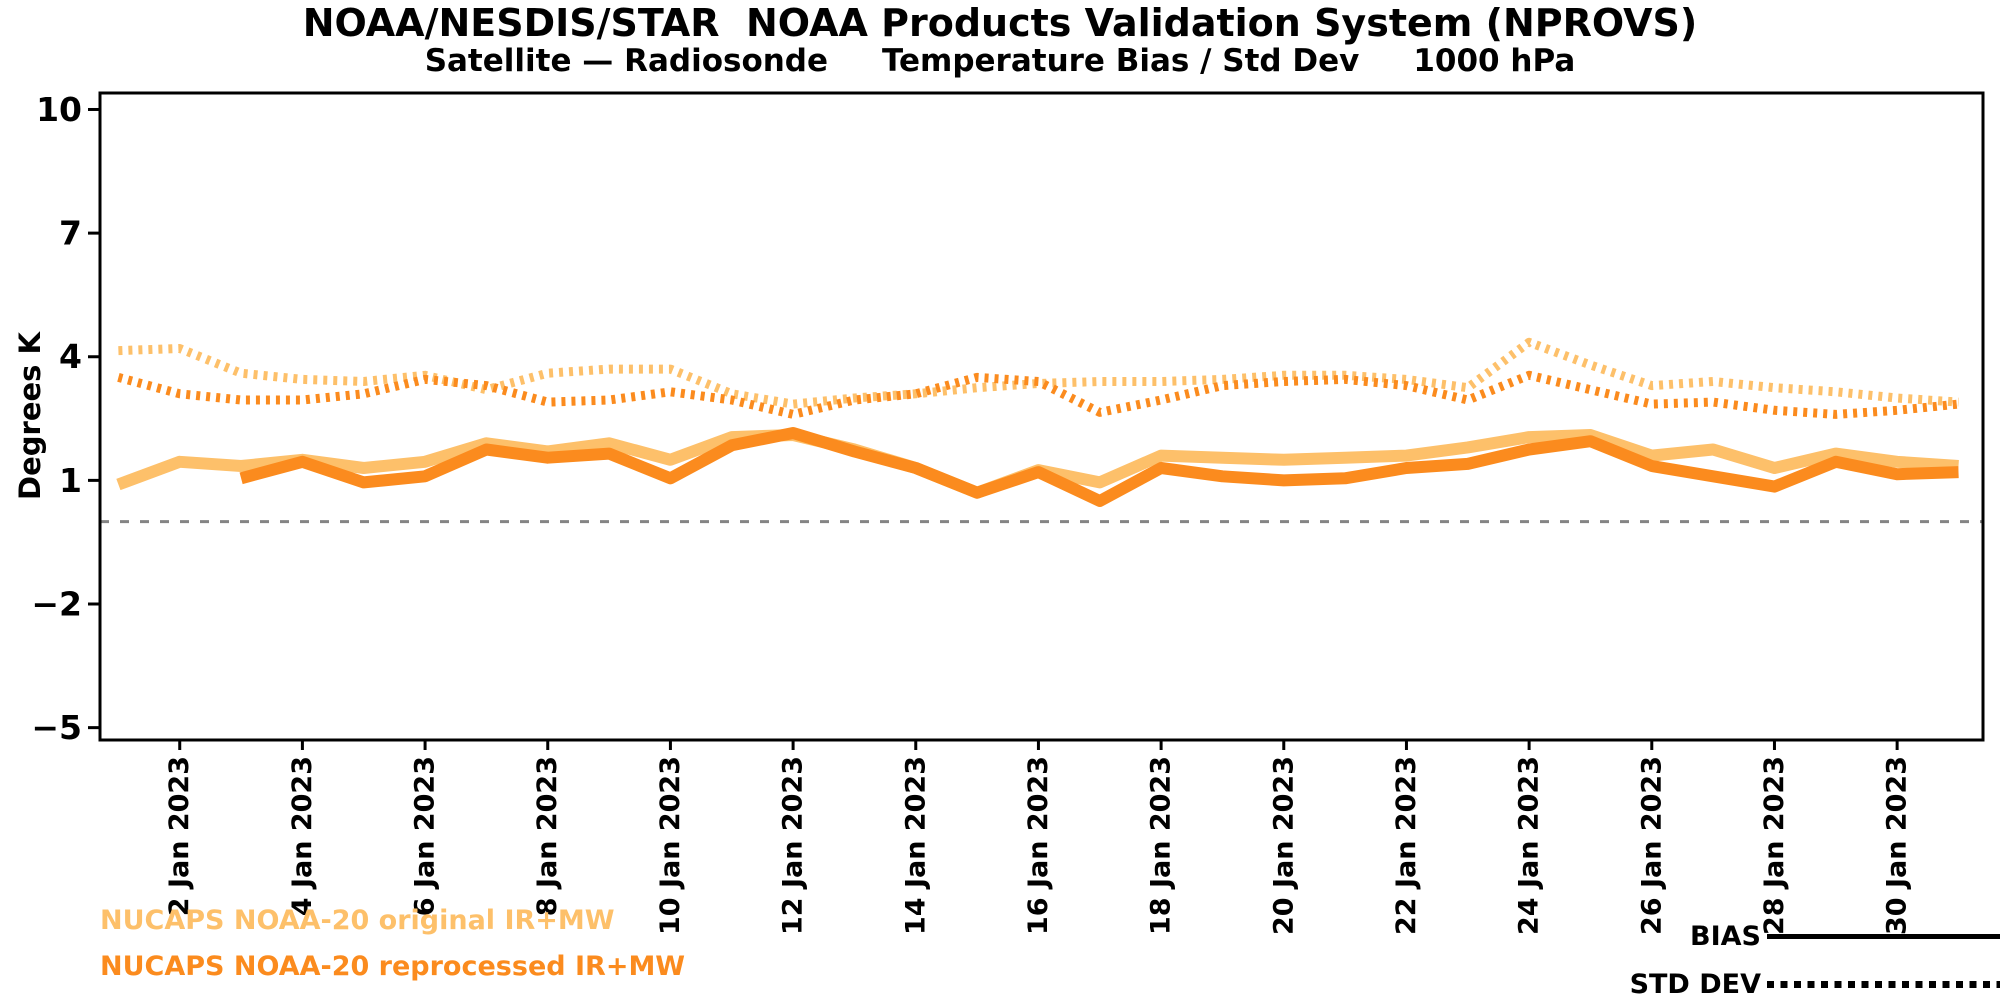  Describe the element at coordinates (70, 233) in the screenshot. I see `y-tick-label: 7` at that location.